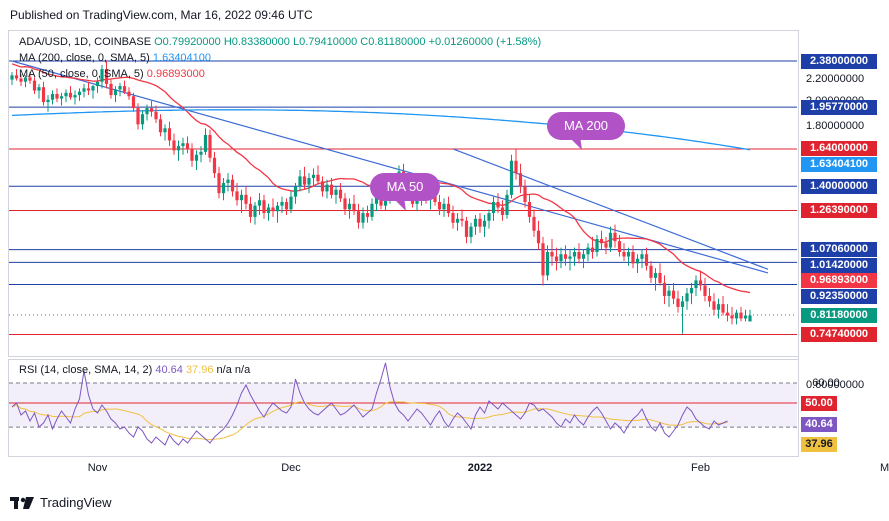 Image resolution: width=889 pixels, height=521 pixels. I want to click on legend-ma50-label: MA (50, close, 0, SMA, 5), so click(81, 74).